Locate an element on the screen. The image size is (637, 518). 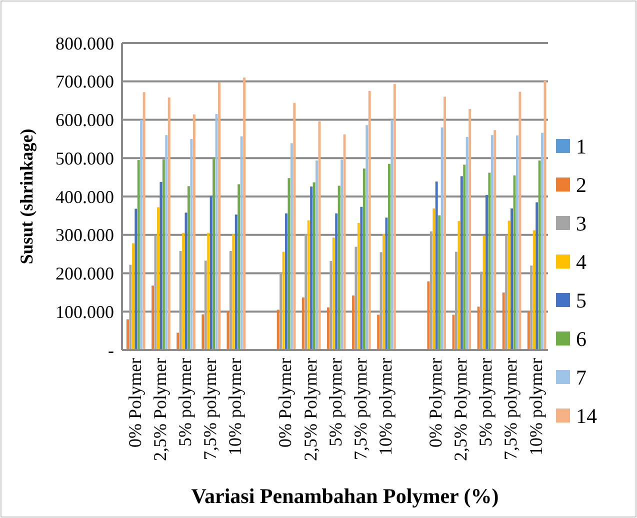
y-tick-label: 600.000 is located at coordinates (85, 120).